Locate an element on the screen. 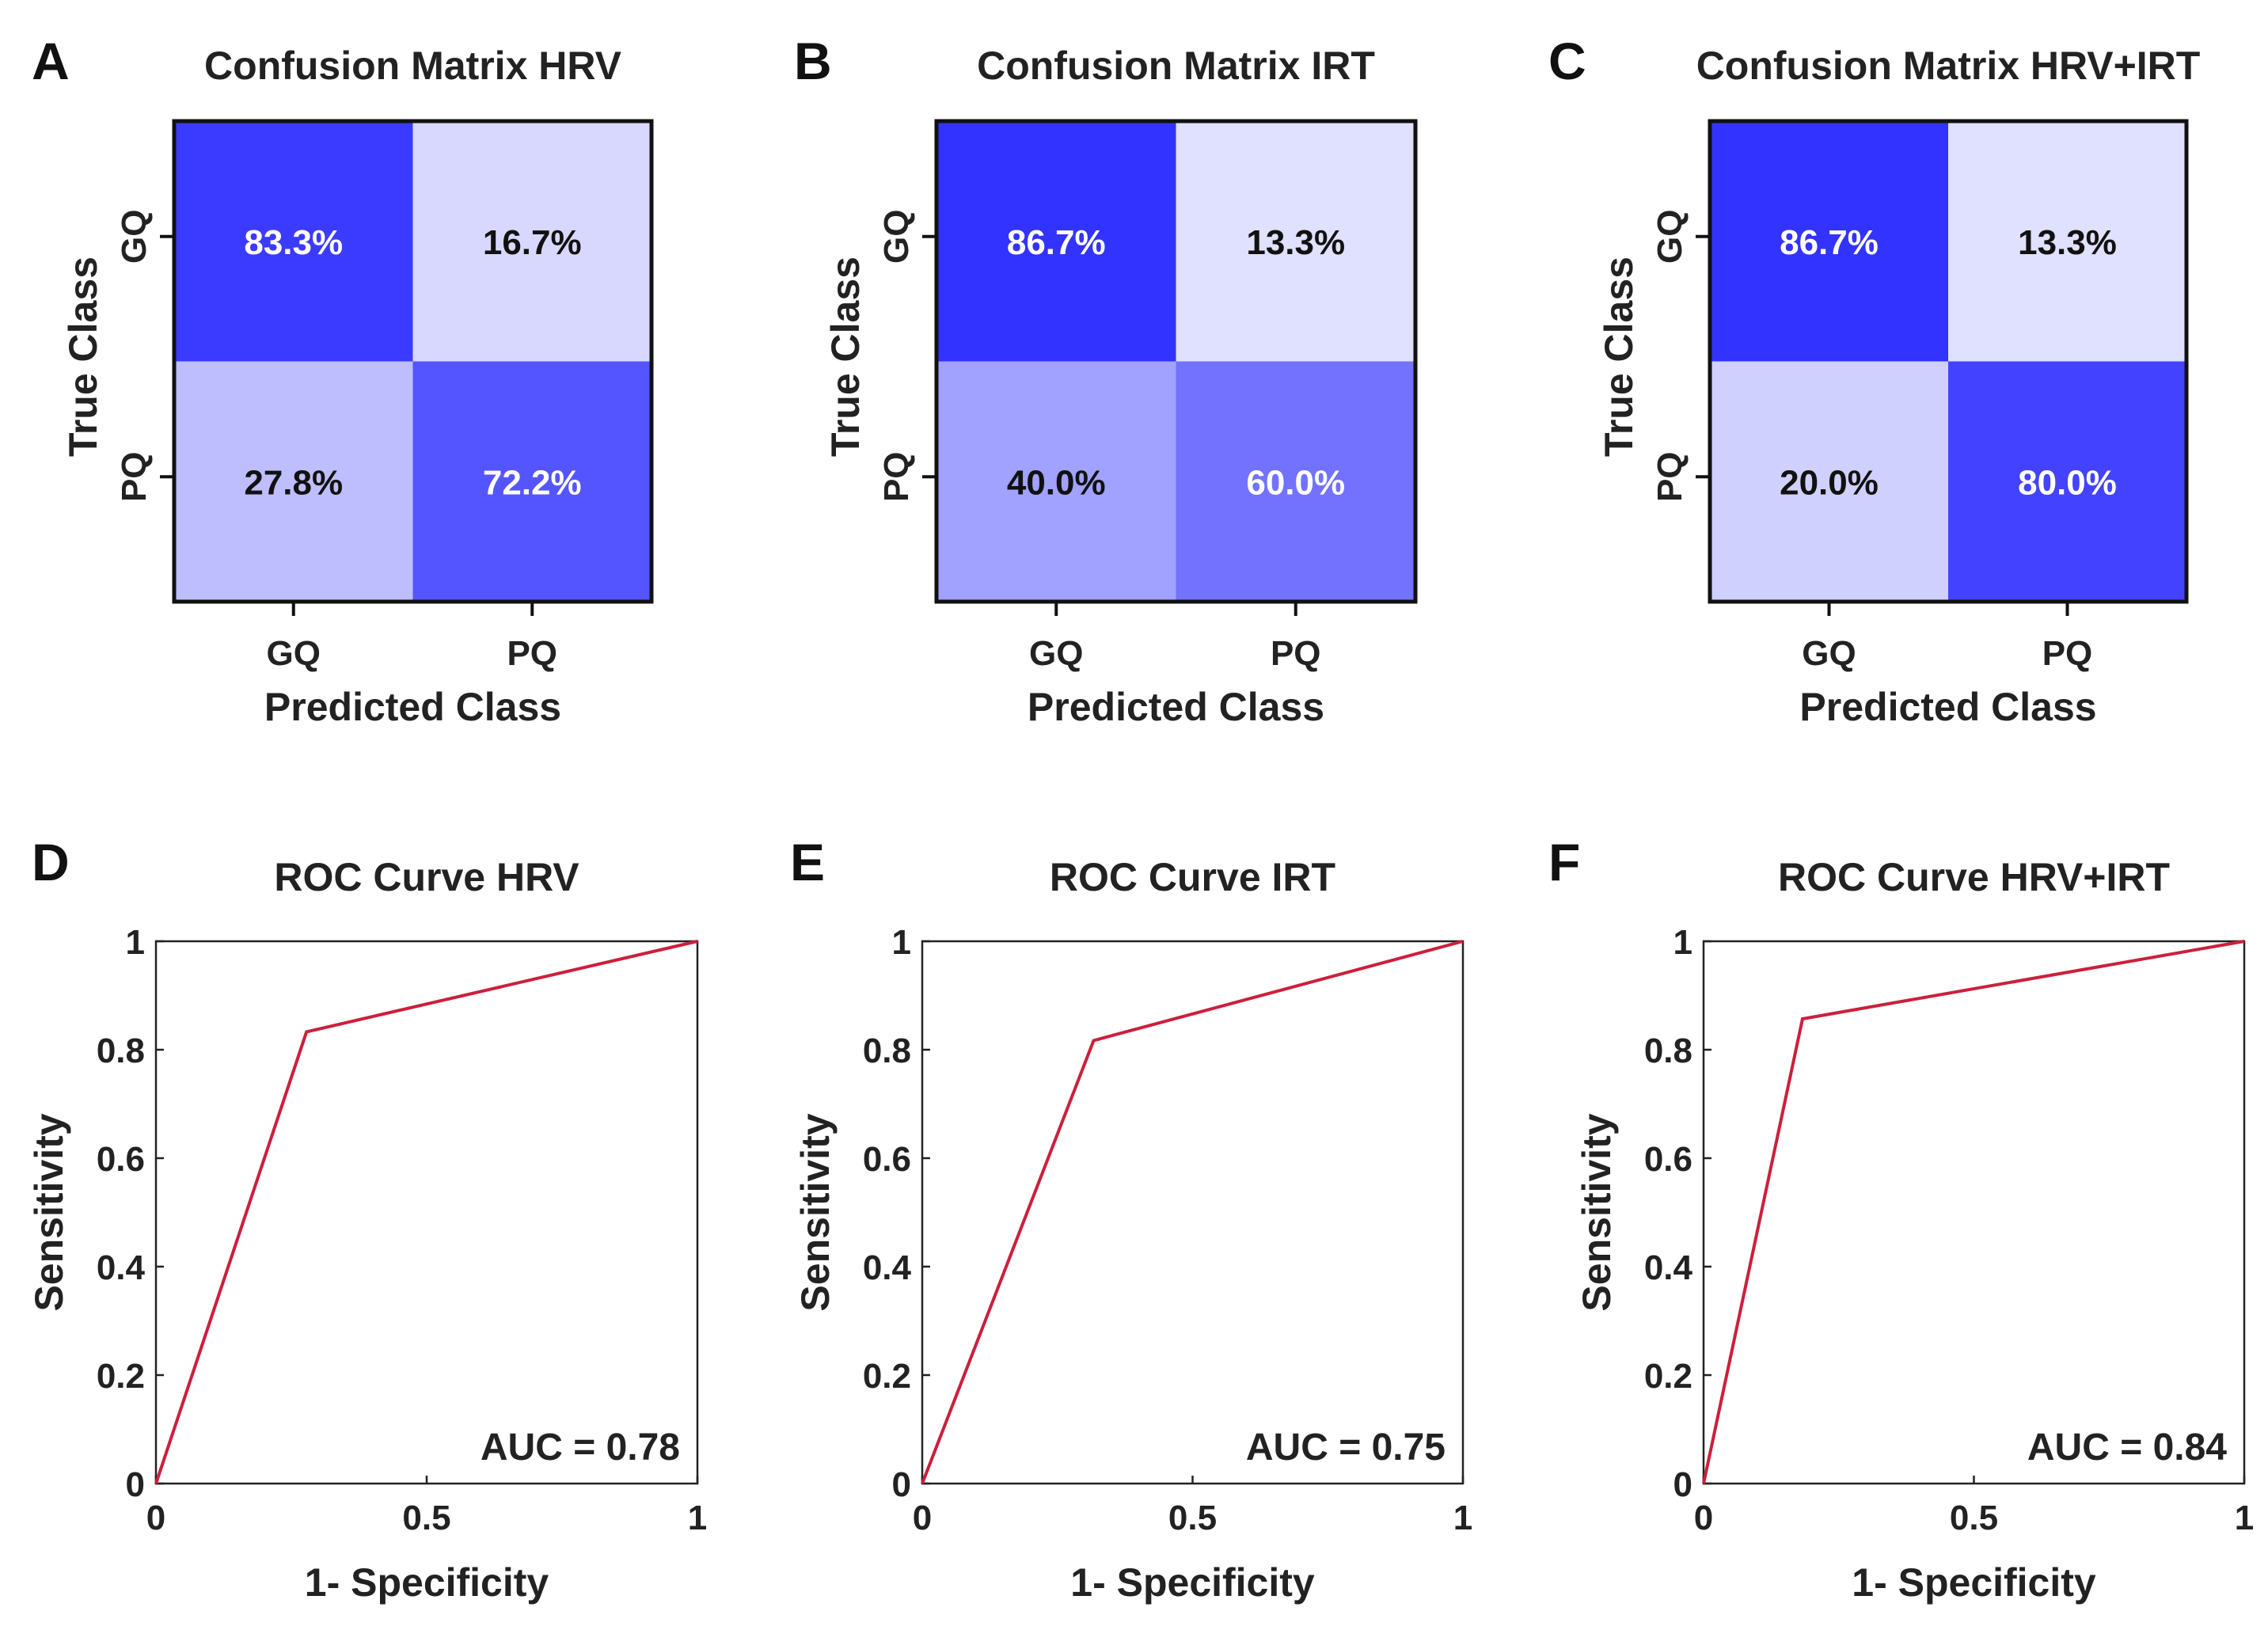 The height and width of the screenshot is (1630, 2268). auc-annotation: AUC = 0.84 is located at coordinates (2127, 1448).